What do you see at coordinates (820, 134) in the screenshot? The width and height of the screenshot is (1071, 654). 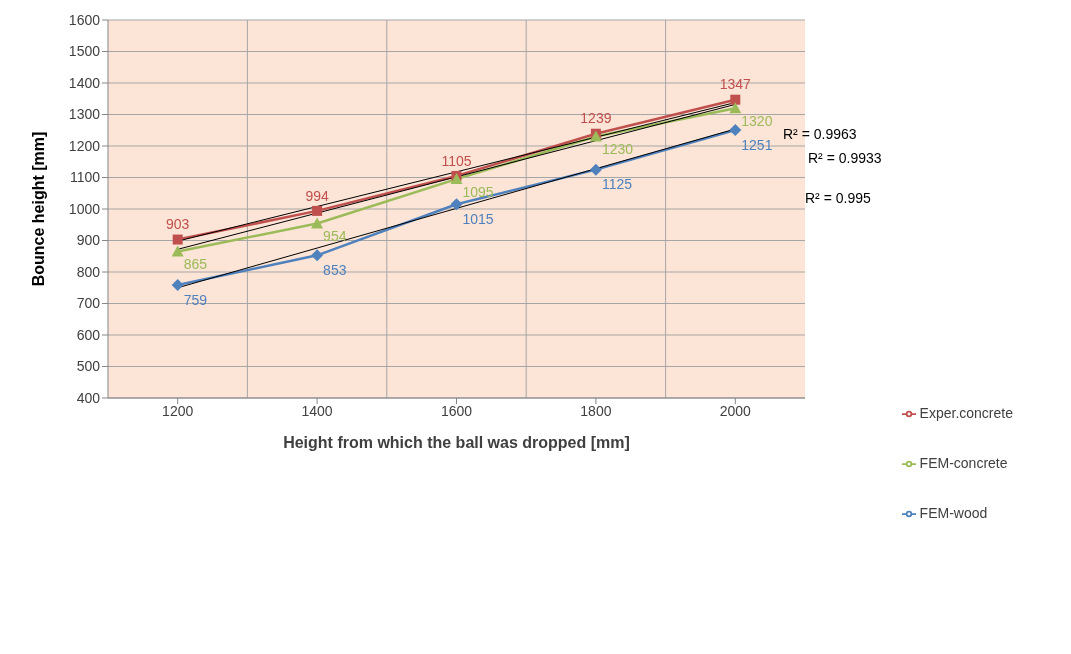 I see `annotation: R² = 0.9963` at bounding box center [820, 134].